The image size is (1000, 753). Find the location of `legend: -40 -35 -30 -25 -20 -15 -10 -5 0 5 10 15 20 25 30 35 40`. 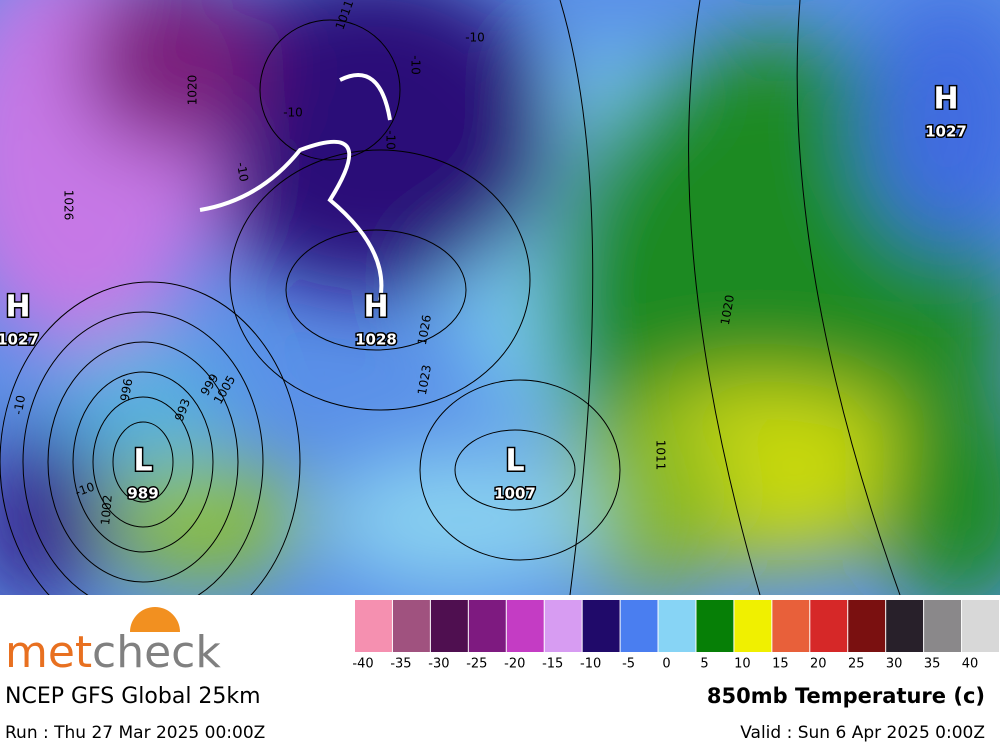

legend: -40 -35 -30 -25 -20 -15 -10 -5 0 5 10 15 20 25 30 35 40 is located at coordinates (675, 636).